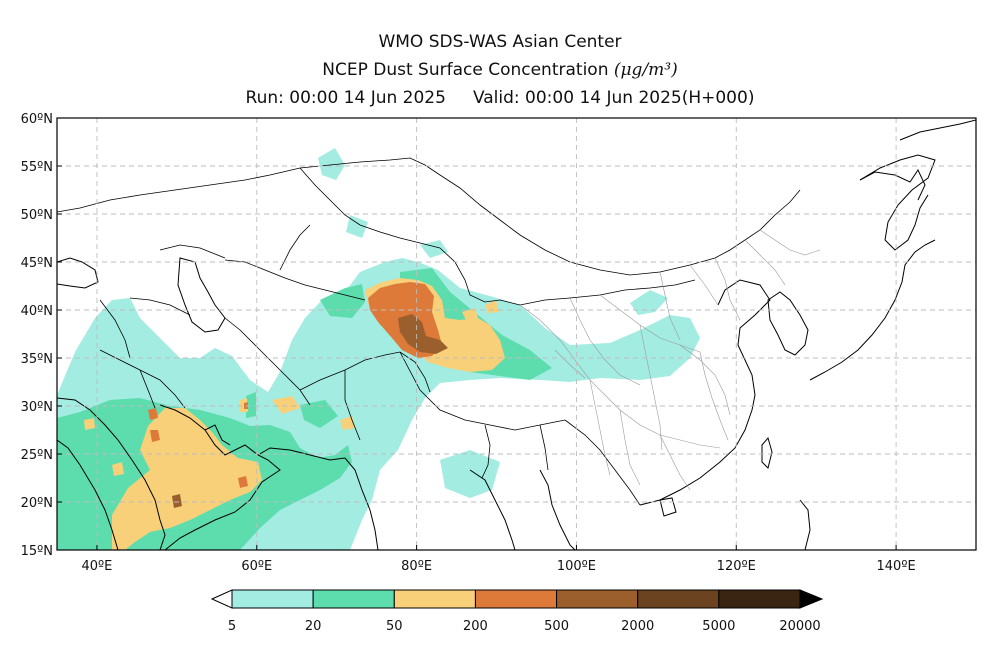 This screenshot has height=666, width=1000. I want to click on colorbar-level-label: 20, so click(313, 626).